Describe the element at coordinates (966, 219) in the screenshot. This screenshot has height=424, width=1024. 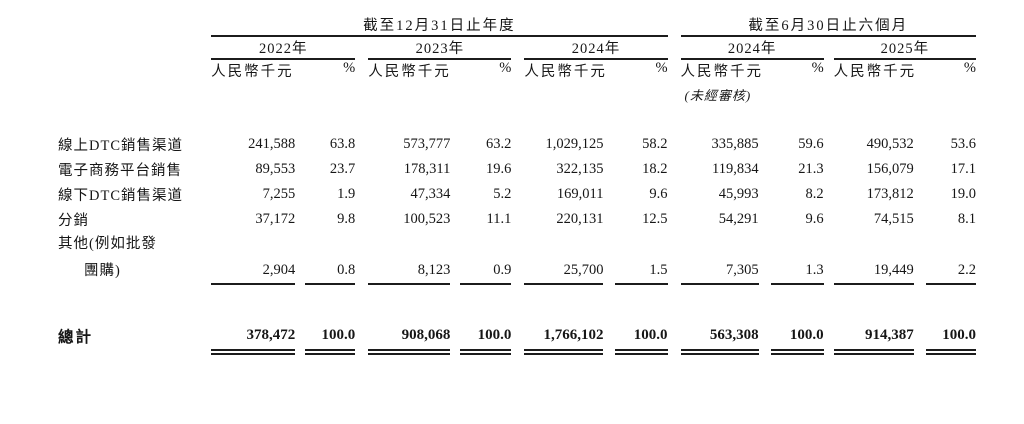
I see `percent-cell: 8.1` at that location.